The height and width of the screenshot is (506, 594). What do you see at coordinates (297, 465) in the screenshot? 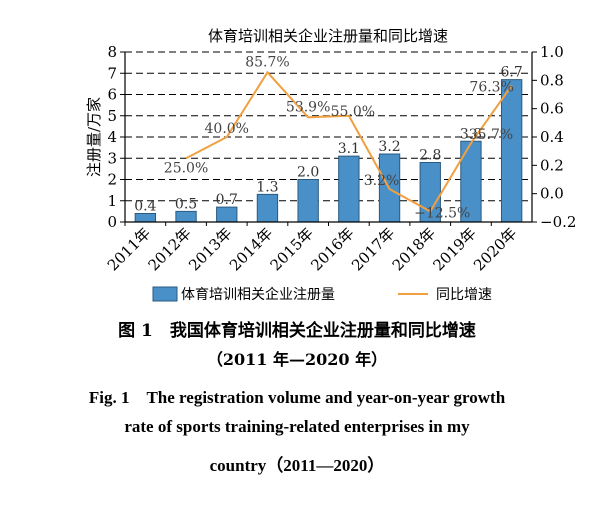
I see `caption-en-line-3: country（2011—2020）` at bounding box center [297, 465].